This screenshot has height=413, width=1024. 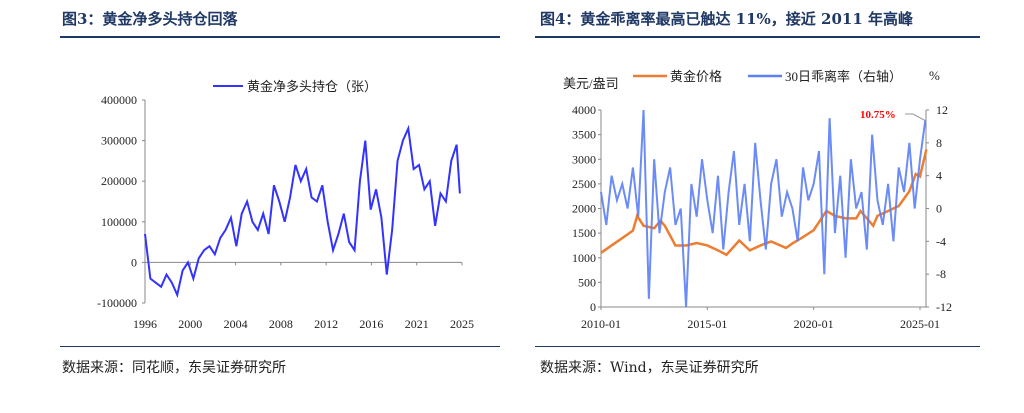 What do you see at coordinates (941, 274) in the screenshot?
I see `right-right-y-tick-label: -8` at bounding box center [941, 274].